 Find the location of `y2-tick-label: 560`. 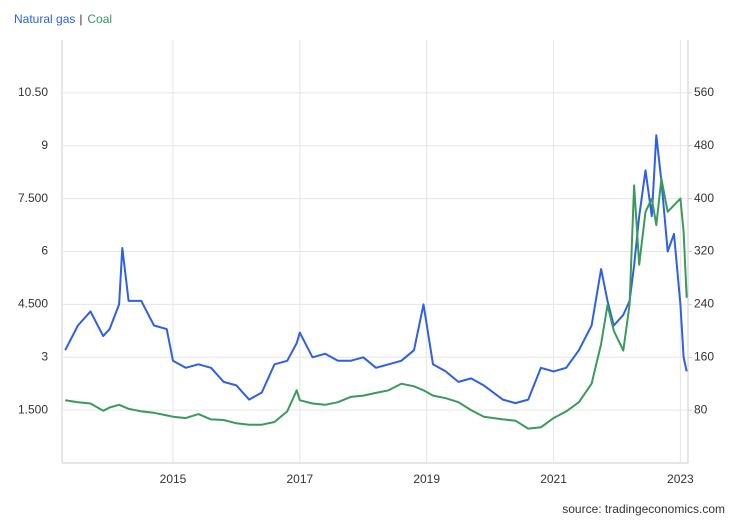

y2-tick-label: 560 is located at coordinates (704, 92).